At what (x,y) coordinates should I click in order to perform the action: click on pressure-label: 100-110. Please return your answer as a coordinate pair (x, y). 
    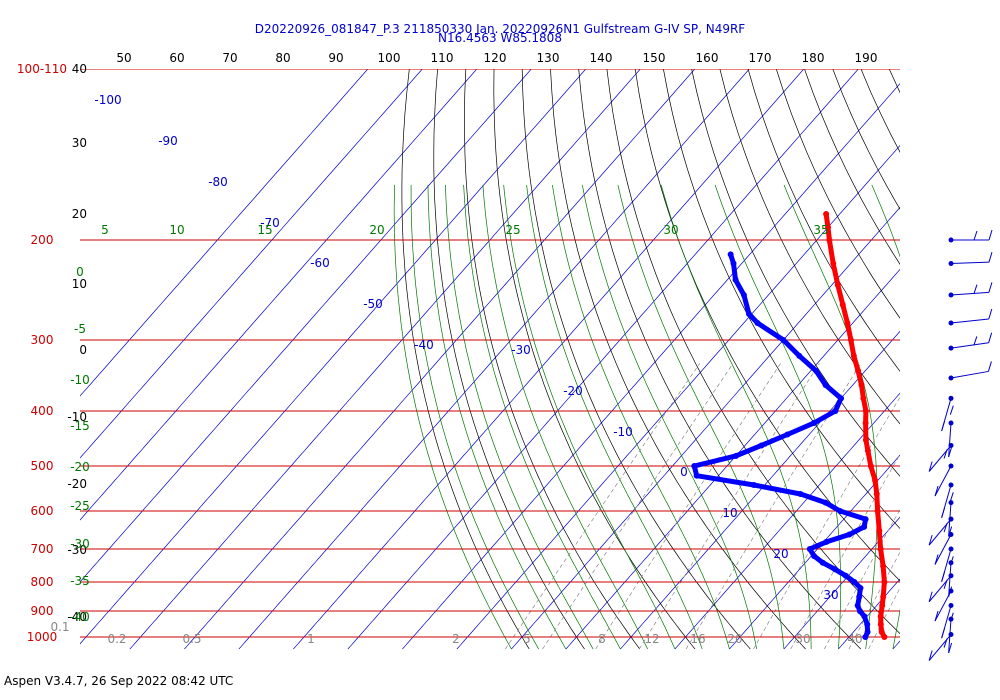
    Looking at the image, I should click on (42, 69).